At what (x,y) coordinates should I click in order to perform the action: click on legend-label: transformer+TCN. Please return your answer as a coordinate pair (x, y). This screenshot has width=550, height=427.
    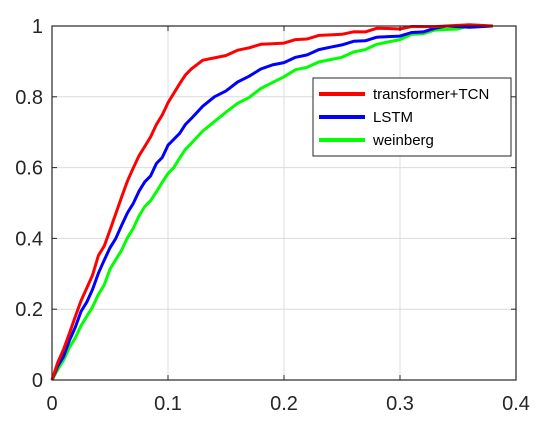
    Looking at the image, I should click on (431, 94).